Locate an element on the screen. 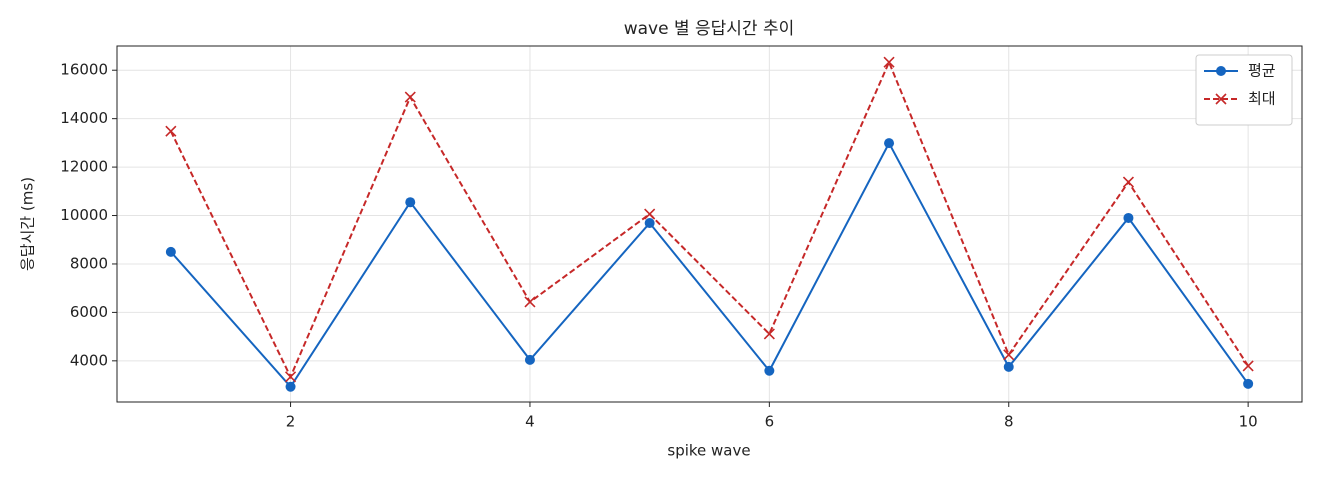 The height and width of the screenshot is (484, 1320). legend-label: 평균 is located at coordinates (1262, 71).